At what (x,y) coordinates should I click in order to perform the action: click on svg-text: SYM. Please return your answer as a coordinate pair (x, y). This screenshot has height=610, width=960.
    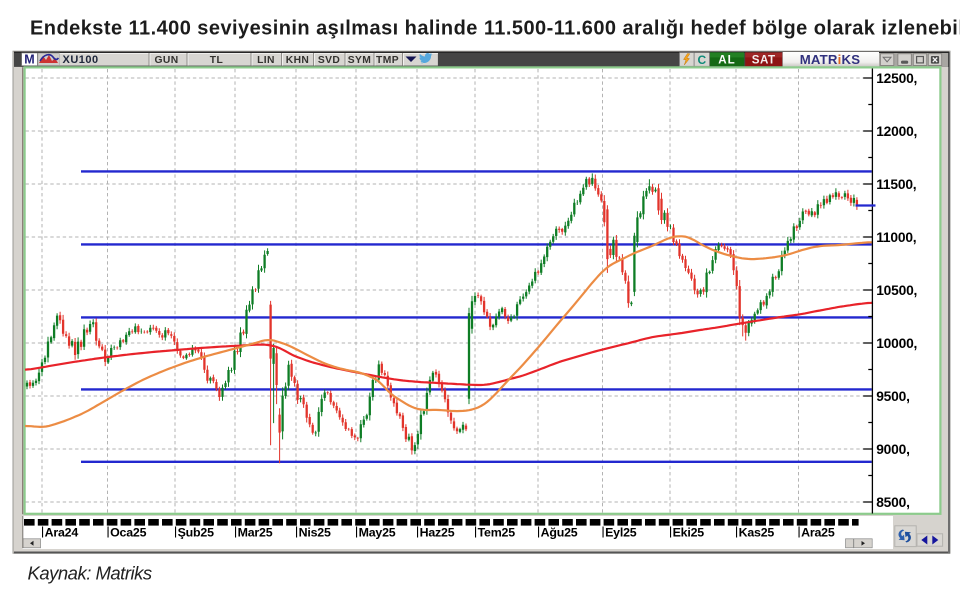
    Looking at the image, I should click on (360, 60).